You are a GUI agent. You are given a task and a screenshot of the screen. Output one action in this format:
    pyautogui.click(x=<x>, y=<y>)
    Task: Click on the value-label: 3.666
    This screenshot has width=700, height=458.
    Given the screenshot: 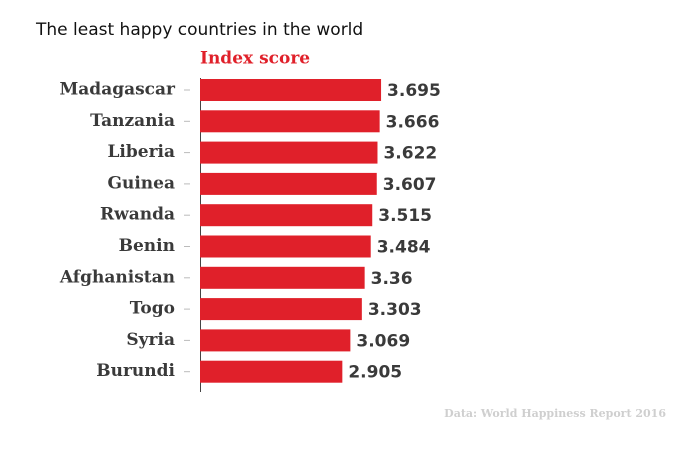 What is the action you would take?
    pyautogui.click(x=413, y=122)
    